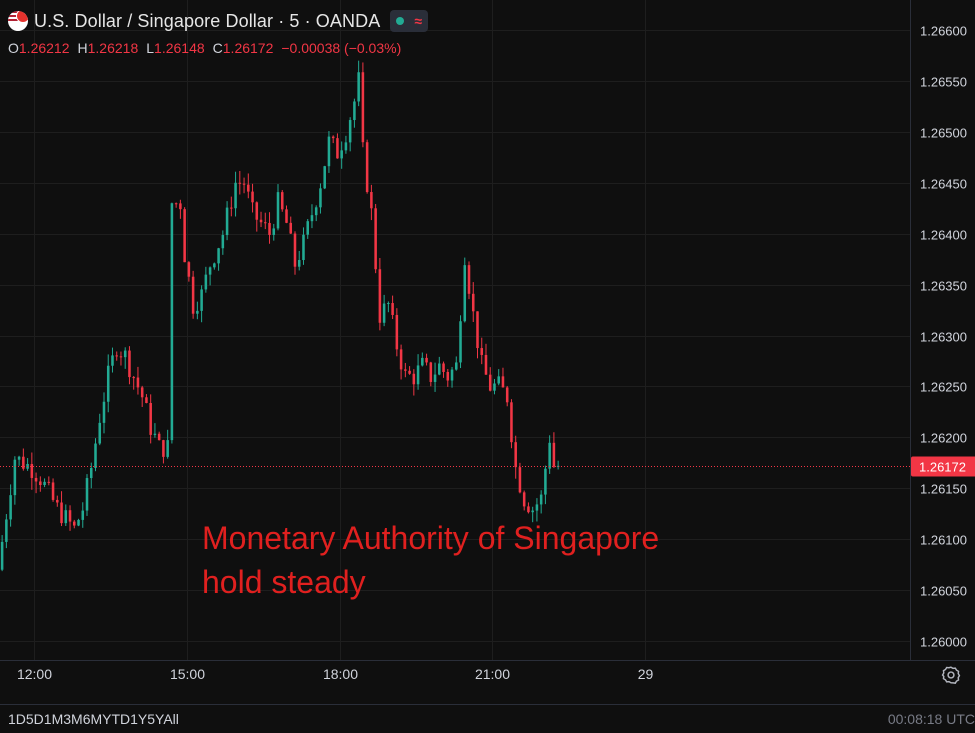  I want to click on settings-gear-icon, so click(951, 675).